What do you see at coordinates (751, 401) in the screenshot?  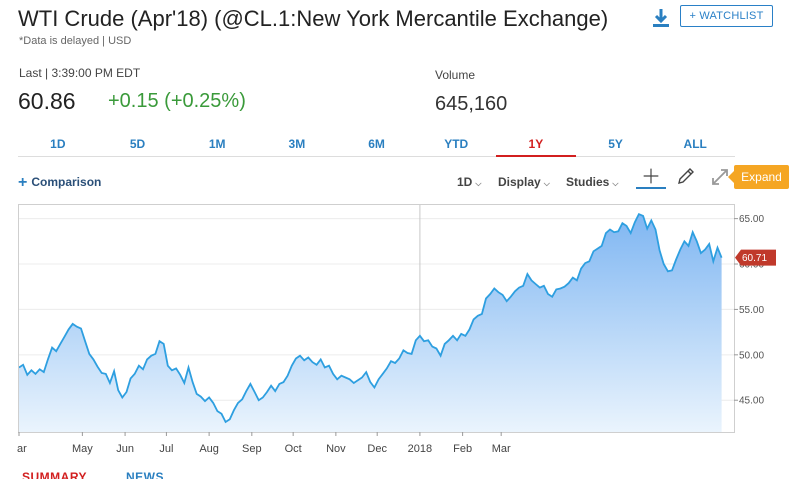 I see `y-tick-label: 45.00` at bounding box center [751, 401].